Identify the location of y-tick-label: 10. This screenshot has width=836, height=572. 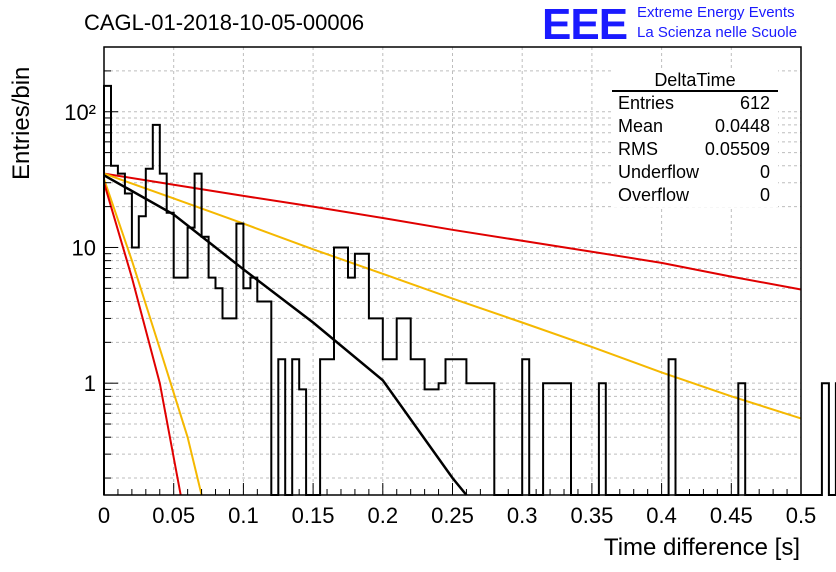
(84, 247).